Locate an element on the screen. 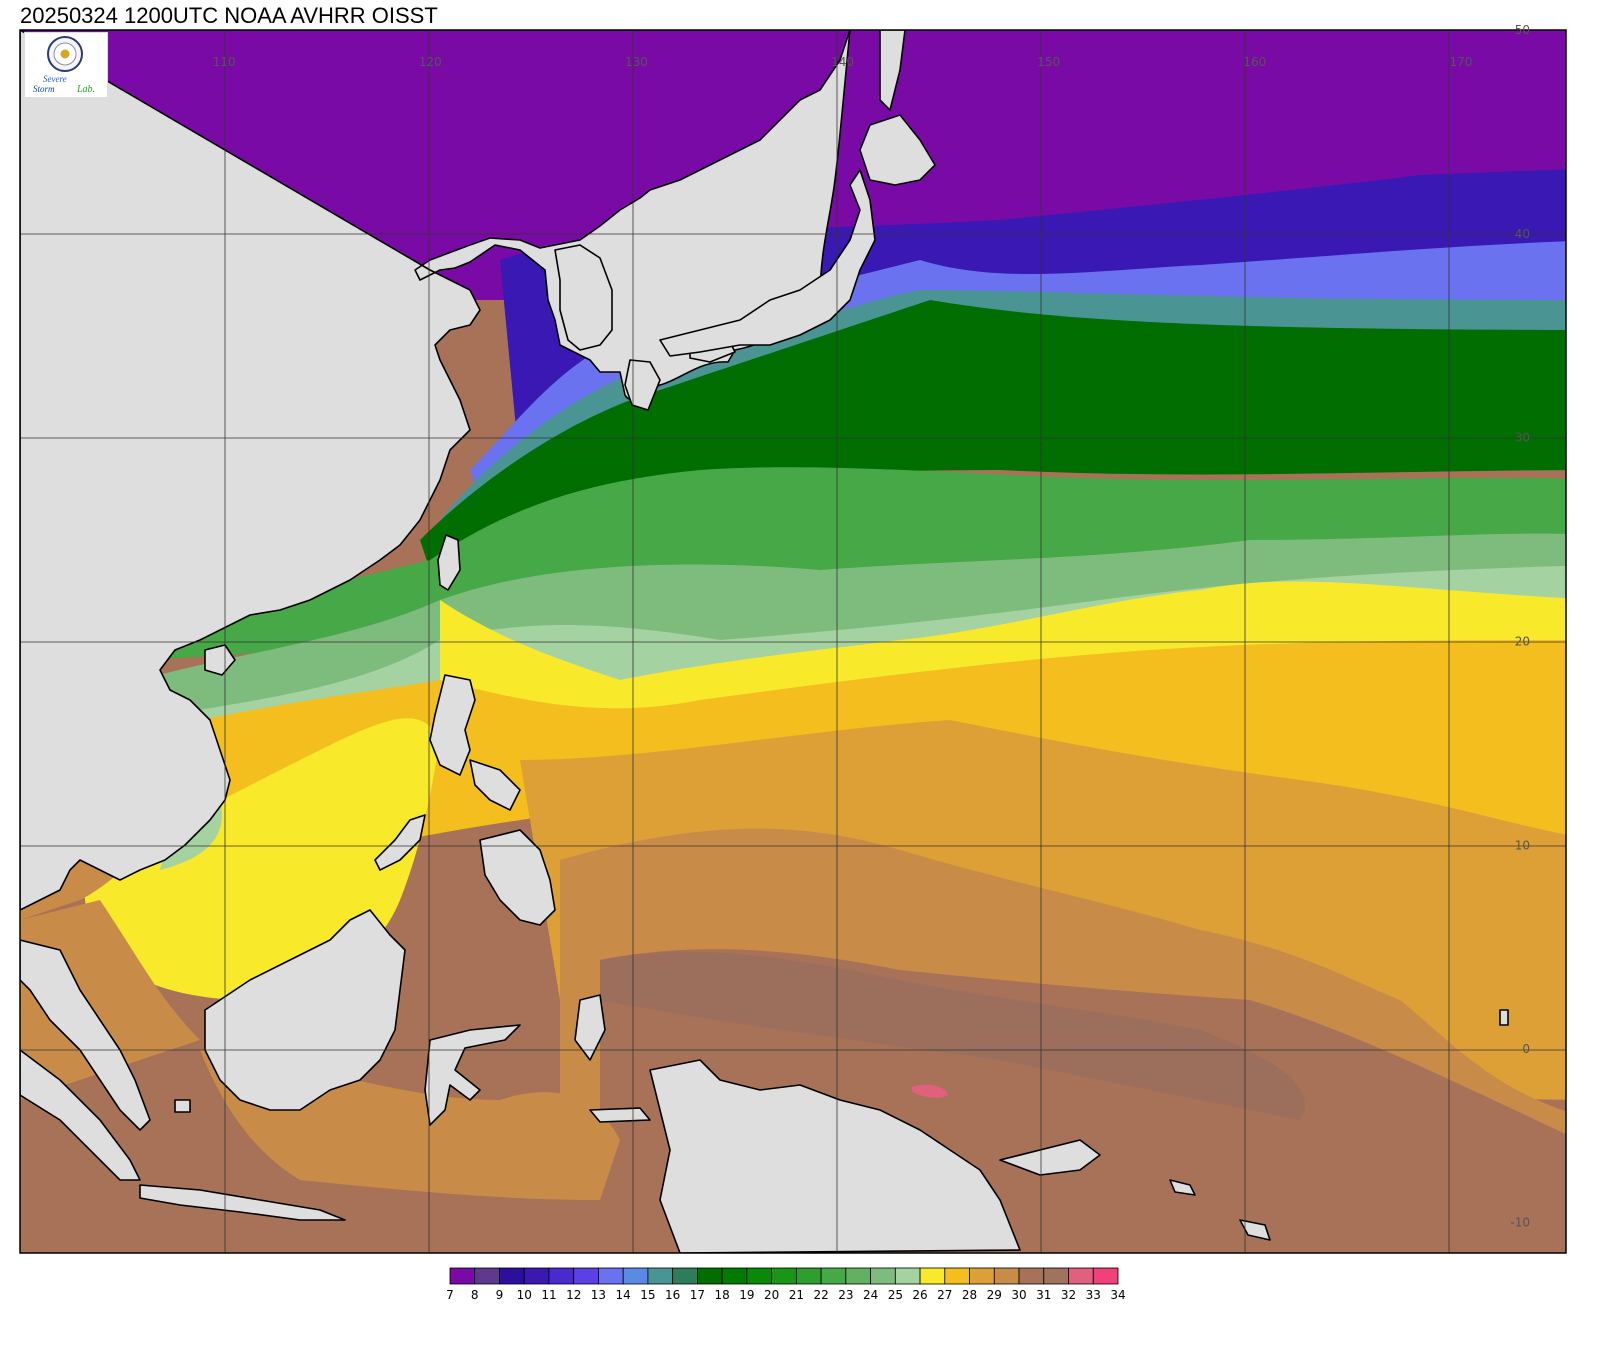 The image size is (1600, 1360). colorbar-label: 18 is located at coordinates (722, 1295).